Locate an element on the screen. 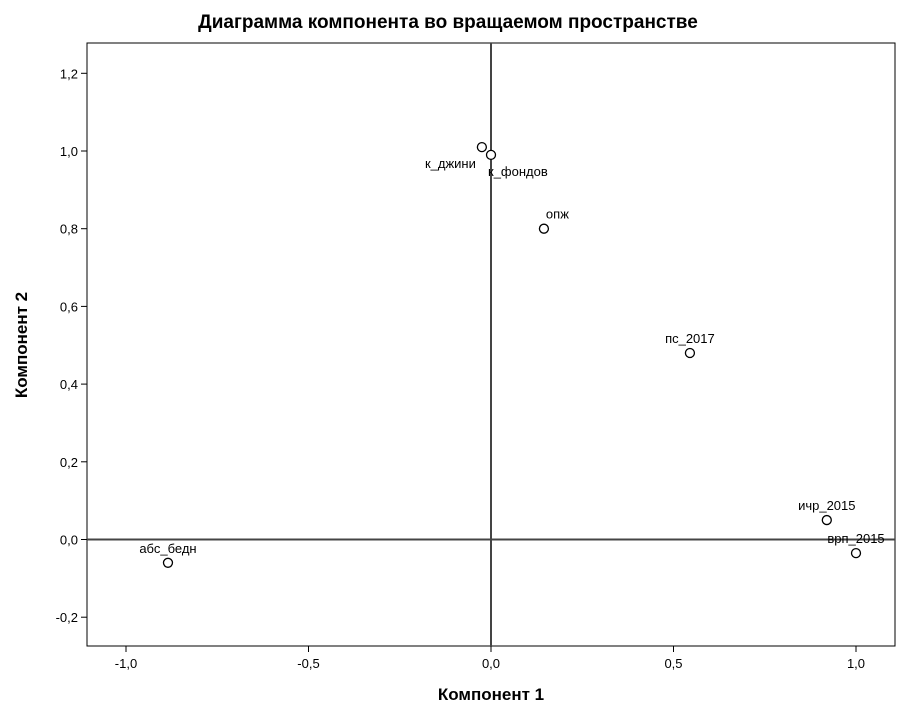 Image resolution: width=897 pixels, height=710 pixels. y-tick-label: 0,8 is located at coordinates (69, 229).